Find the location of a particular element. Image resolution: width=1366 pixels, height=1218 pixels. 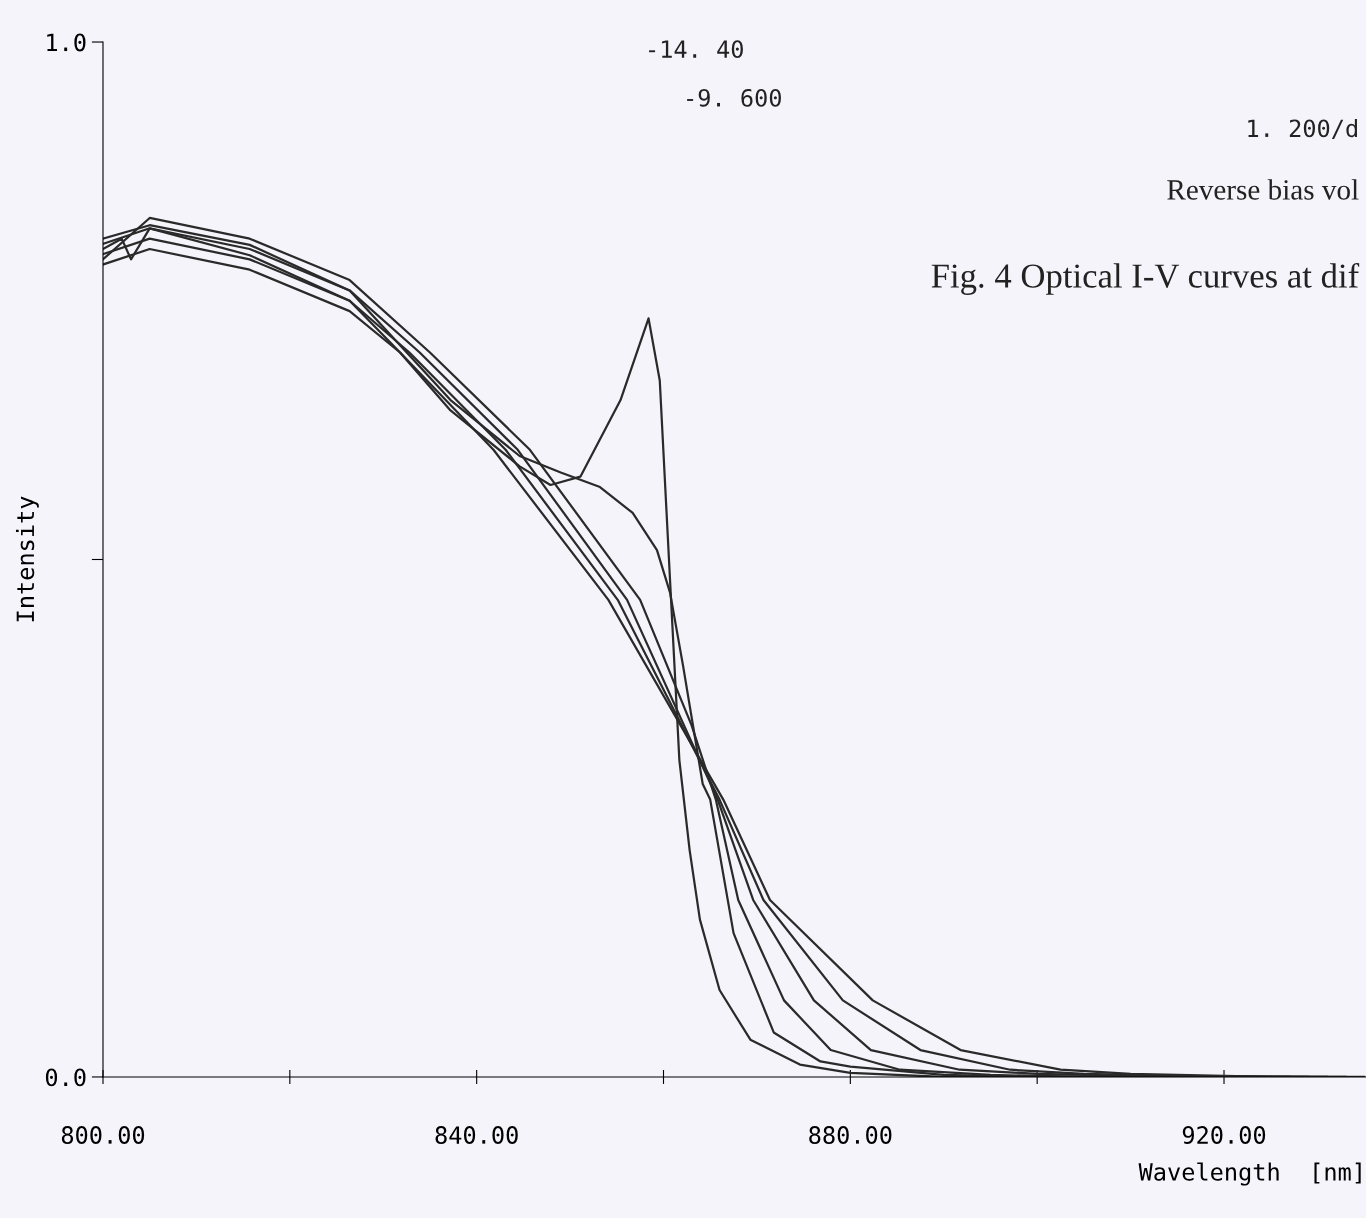

x-axis-title: Wavelength [nm] is located at coordinates (1249, 1174).